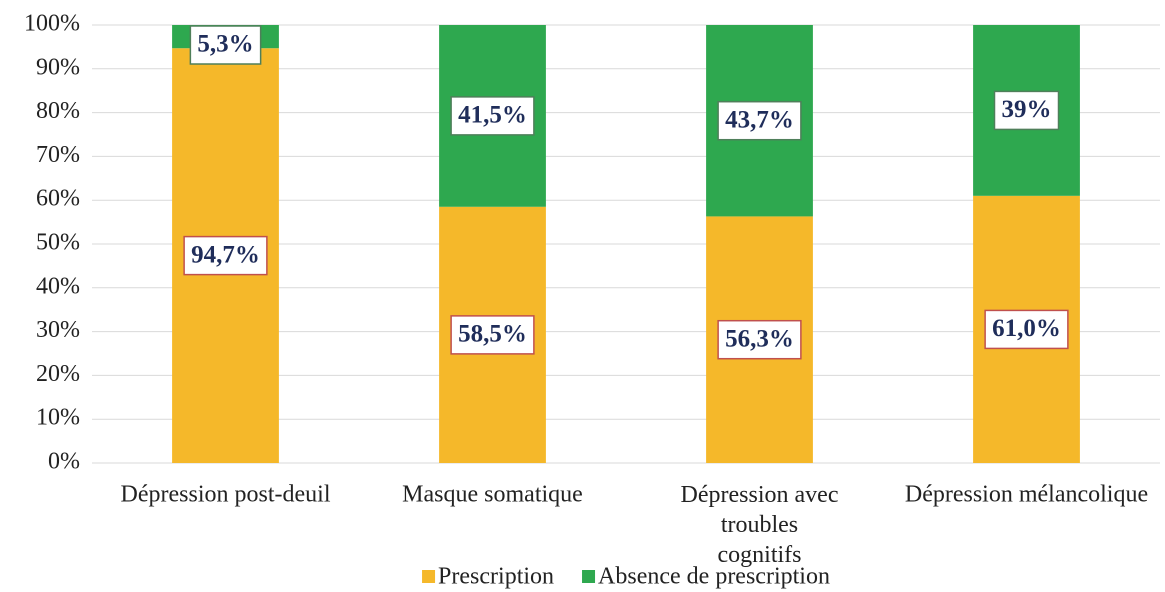 The width and height of the screenshot is (1165, 592). I want to click on data-label: 94,7%, so click(225, 254).